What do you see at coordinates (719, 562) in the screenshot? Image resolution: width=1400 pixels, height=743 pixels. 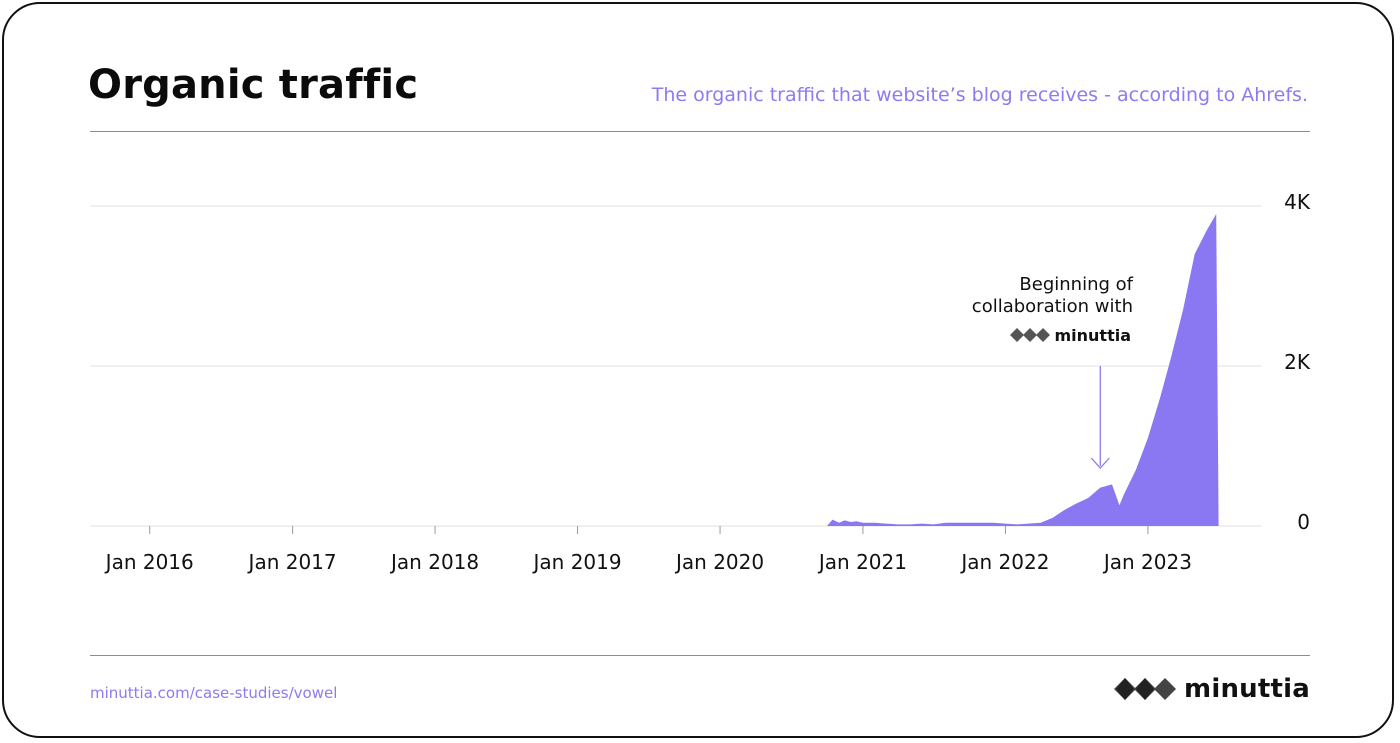 I see `x-tick-label-4: Jan 2020` at bounding box center [719, 562].